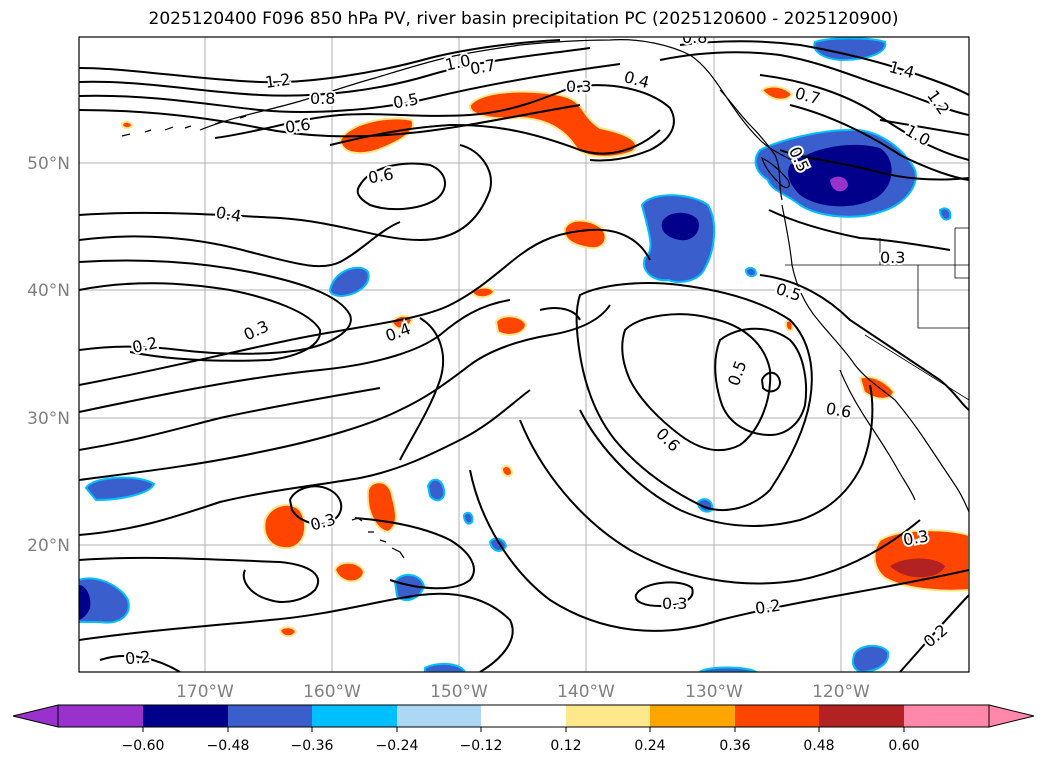  Describe the element at coordinates (278, 81) in the screenshot. I see `contour-label: 1.2` at that location.